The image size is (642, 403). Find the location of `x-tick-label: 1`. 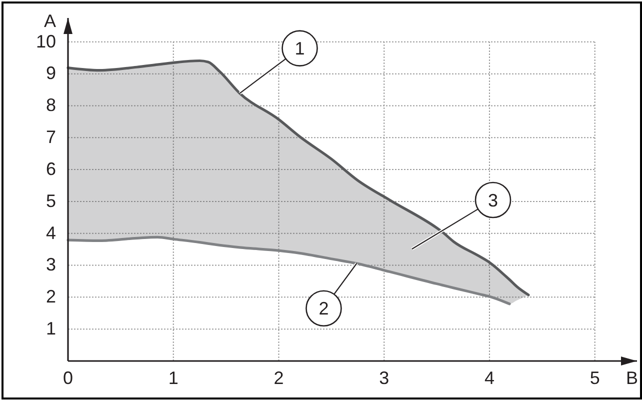

x-tick-label: 1 is located at coordinates (173, 378).